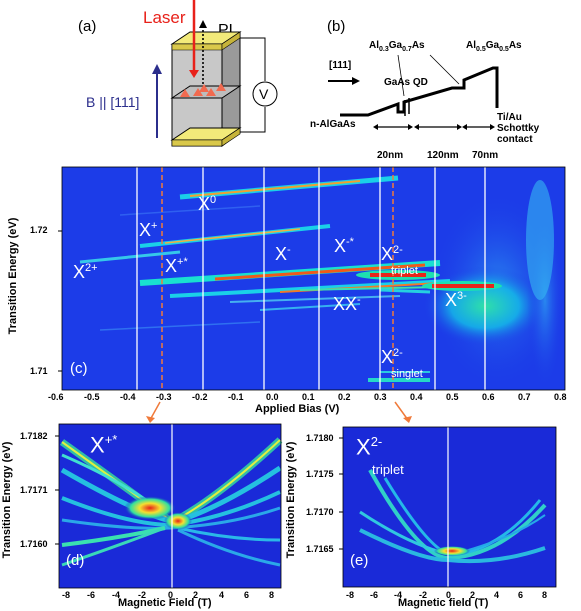  I want to click on x2p-line, so click(130, 257).